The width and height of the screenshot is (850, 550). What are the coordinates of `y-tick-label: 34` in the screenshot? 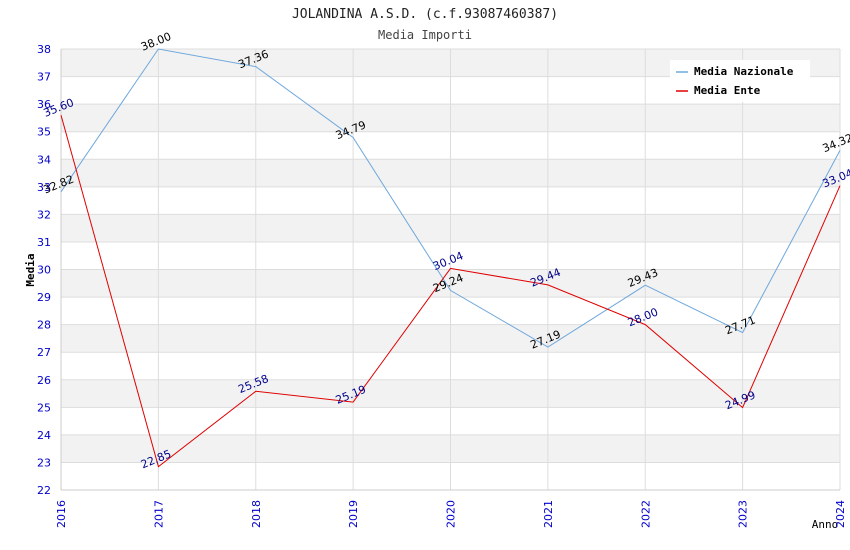 It's located at (44, 159).